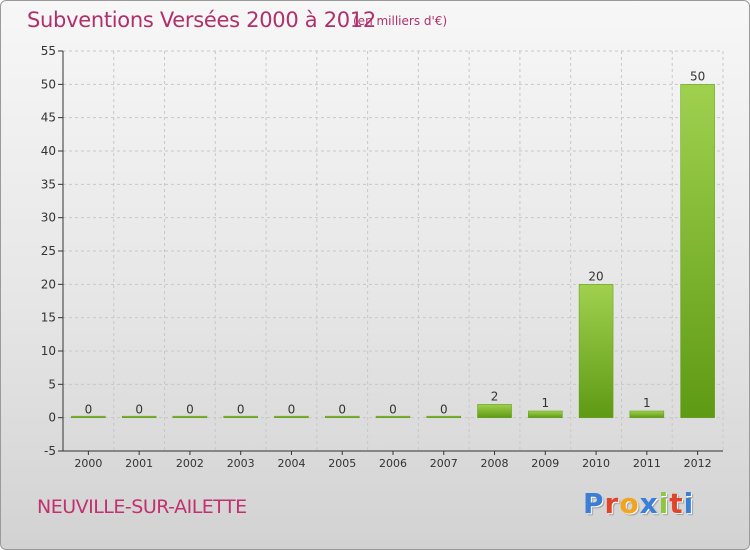  I want to click on proxiti-logo: Proxiti, so click(638, 503).